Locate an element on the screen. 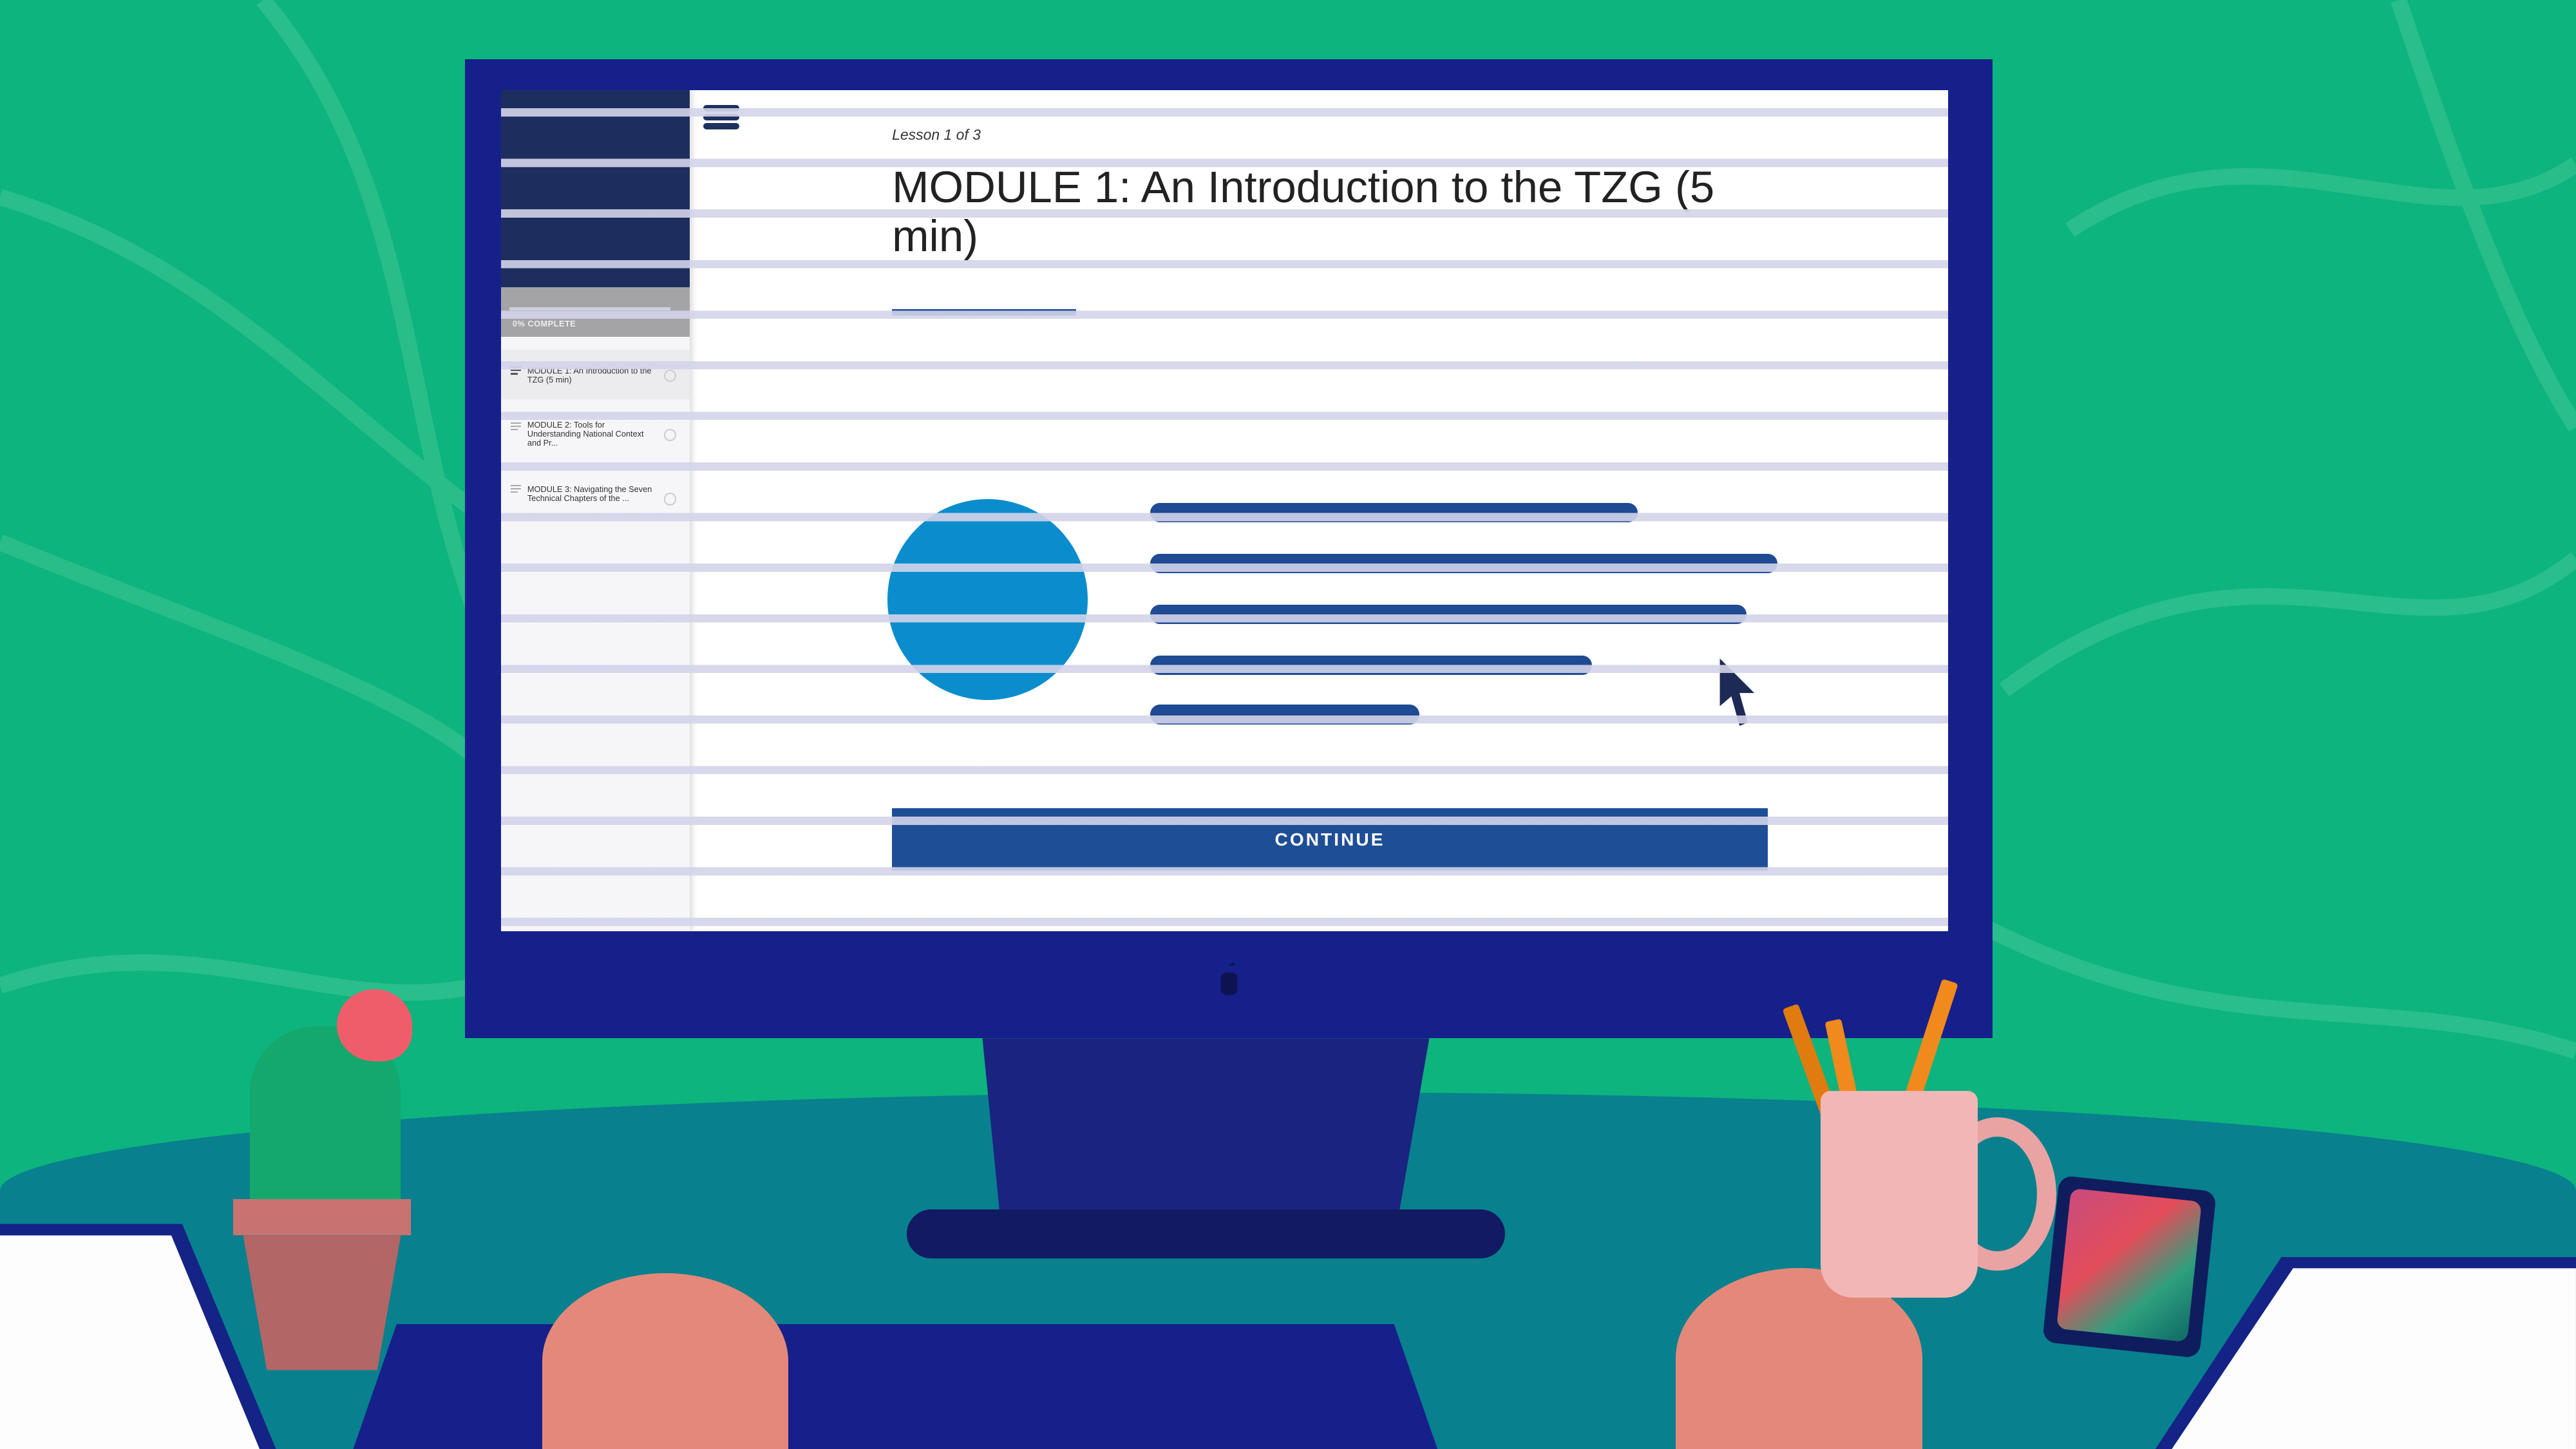  cactus-flower is located at coordinates (374, 1025).